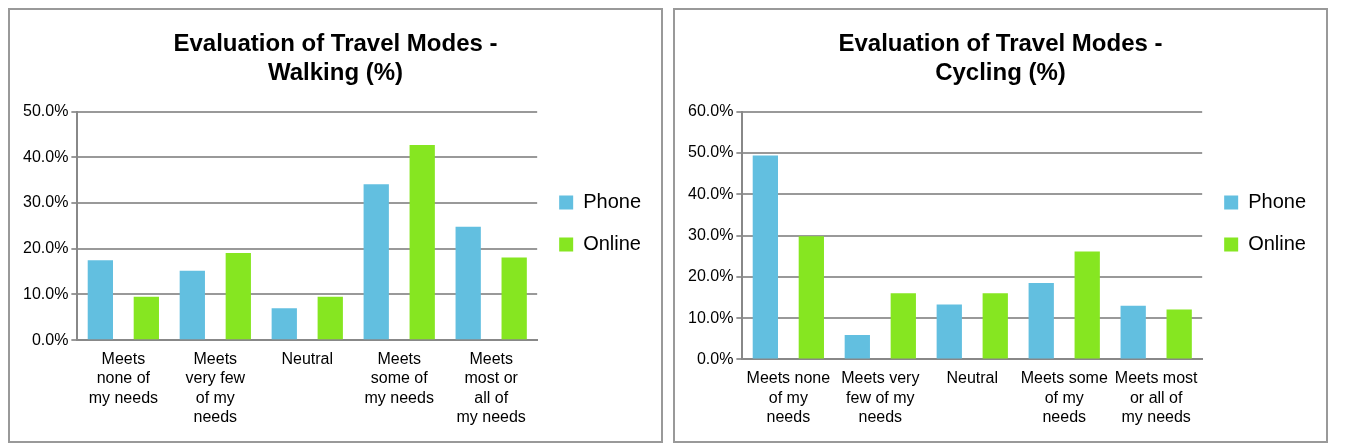  I want to click on chart-title: Evaluation of Travel Modes - Walking (%), so click(335, 57).